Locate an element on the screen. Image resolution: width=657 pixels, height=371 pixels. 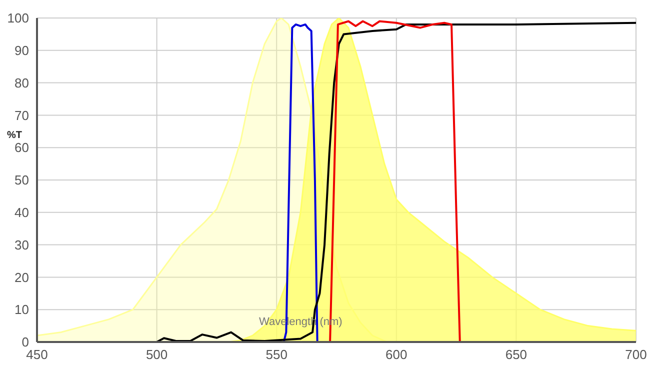
x-tick-label: 650 is located at coordinates (516, 354).